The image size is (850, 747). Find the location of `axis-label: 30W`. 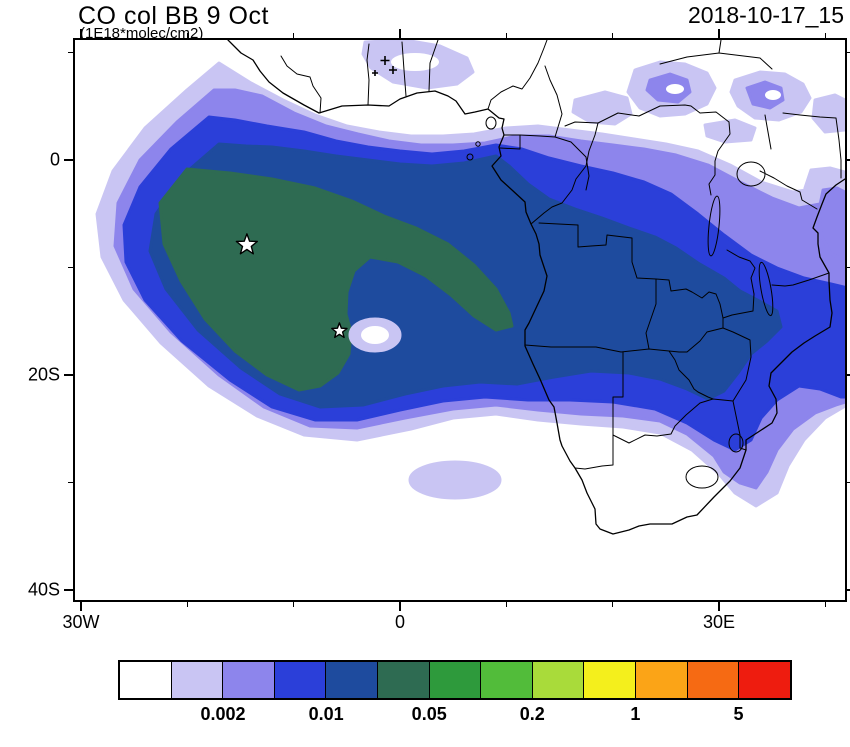

axis-label: 30W is located at coordinates (81, 622).